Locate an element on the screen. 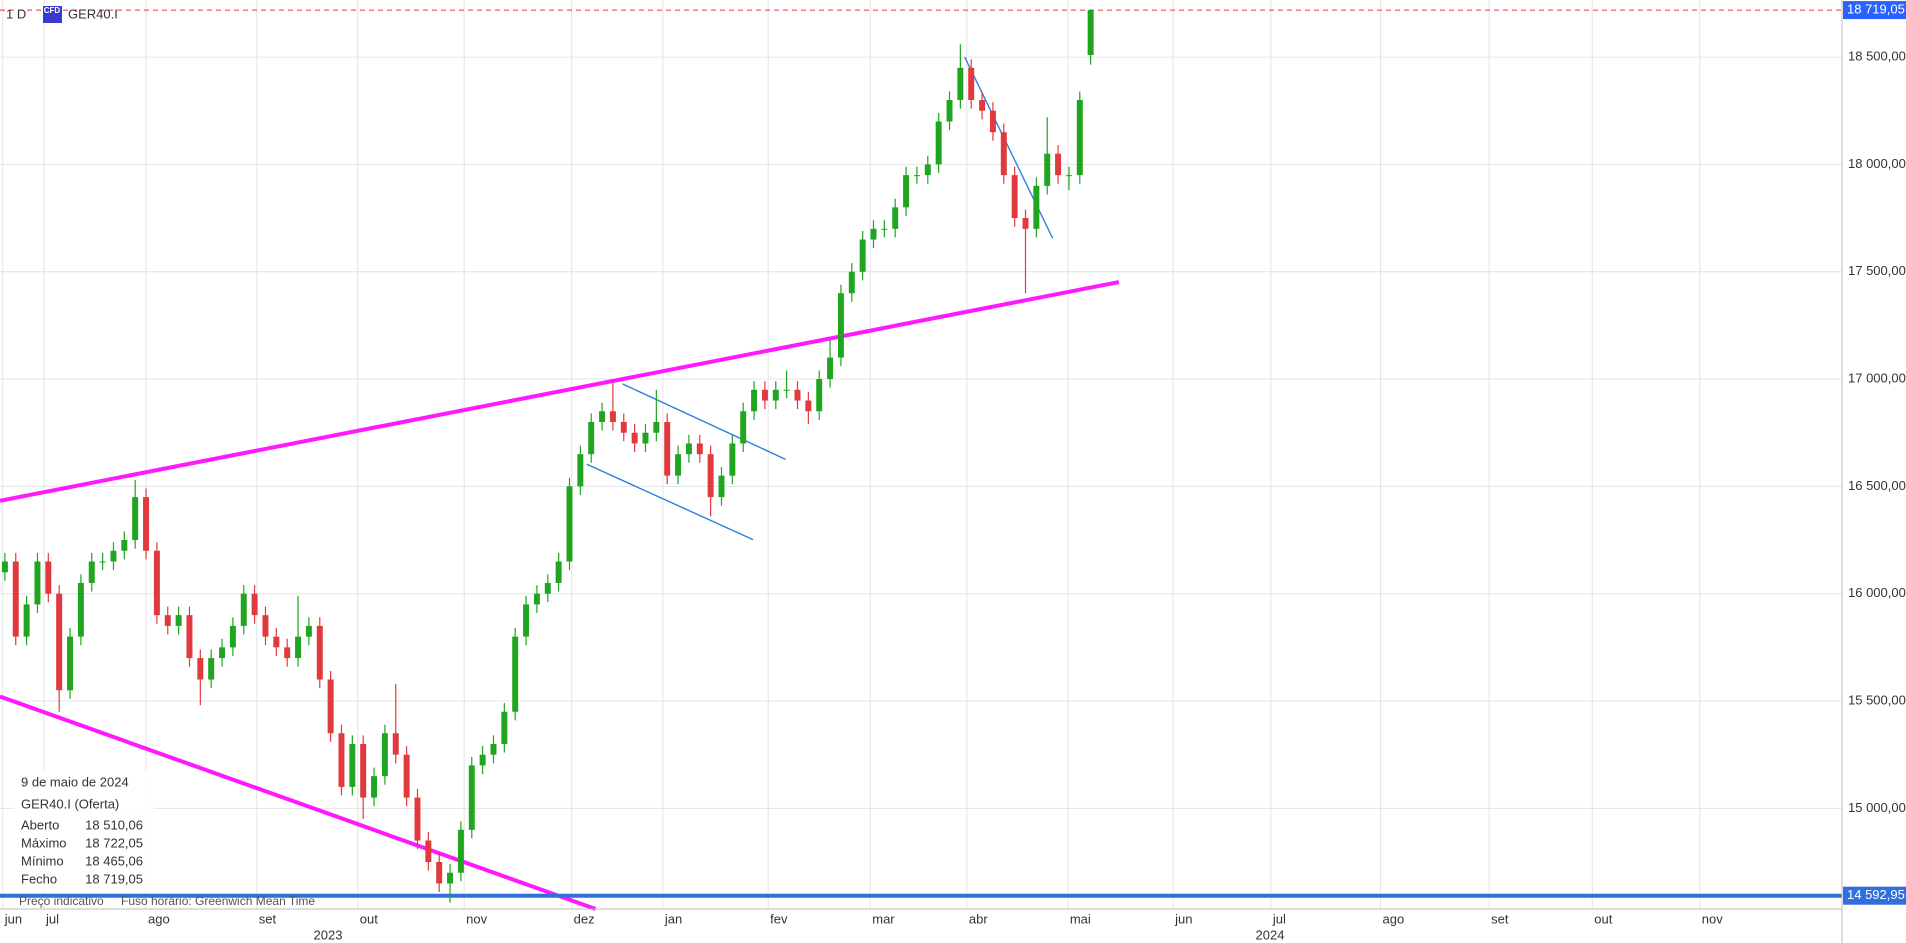 The height and width of the screenshot is (943, 1906). timeframe: 1 D is located at coordinates (16, 13).